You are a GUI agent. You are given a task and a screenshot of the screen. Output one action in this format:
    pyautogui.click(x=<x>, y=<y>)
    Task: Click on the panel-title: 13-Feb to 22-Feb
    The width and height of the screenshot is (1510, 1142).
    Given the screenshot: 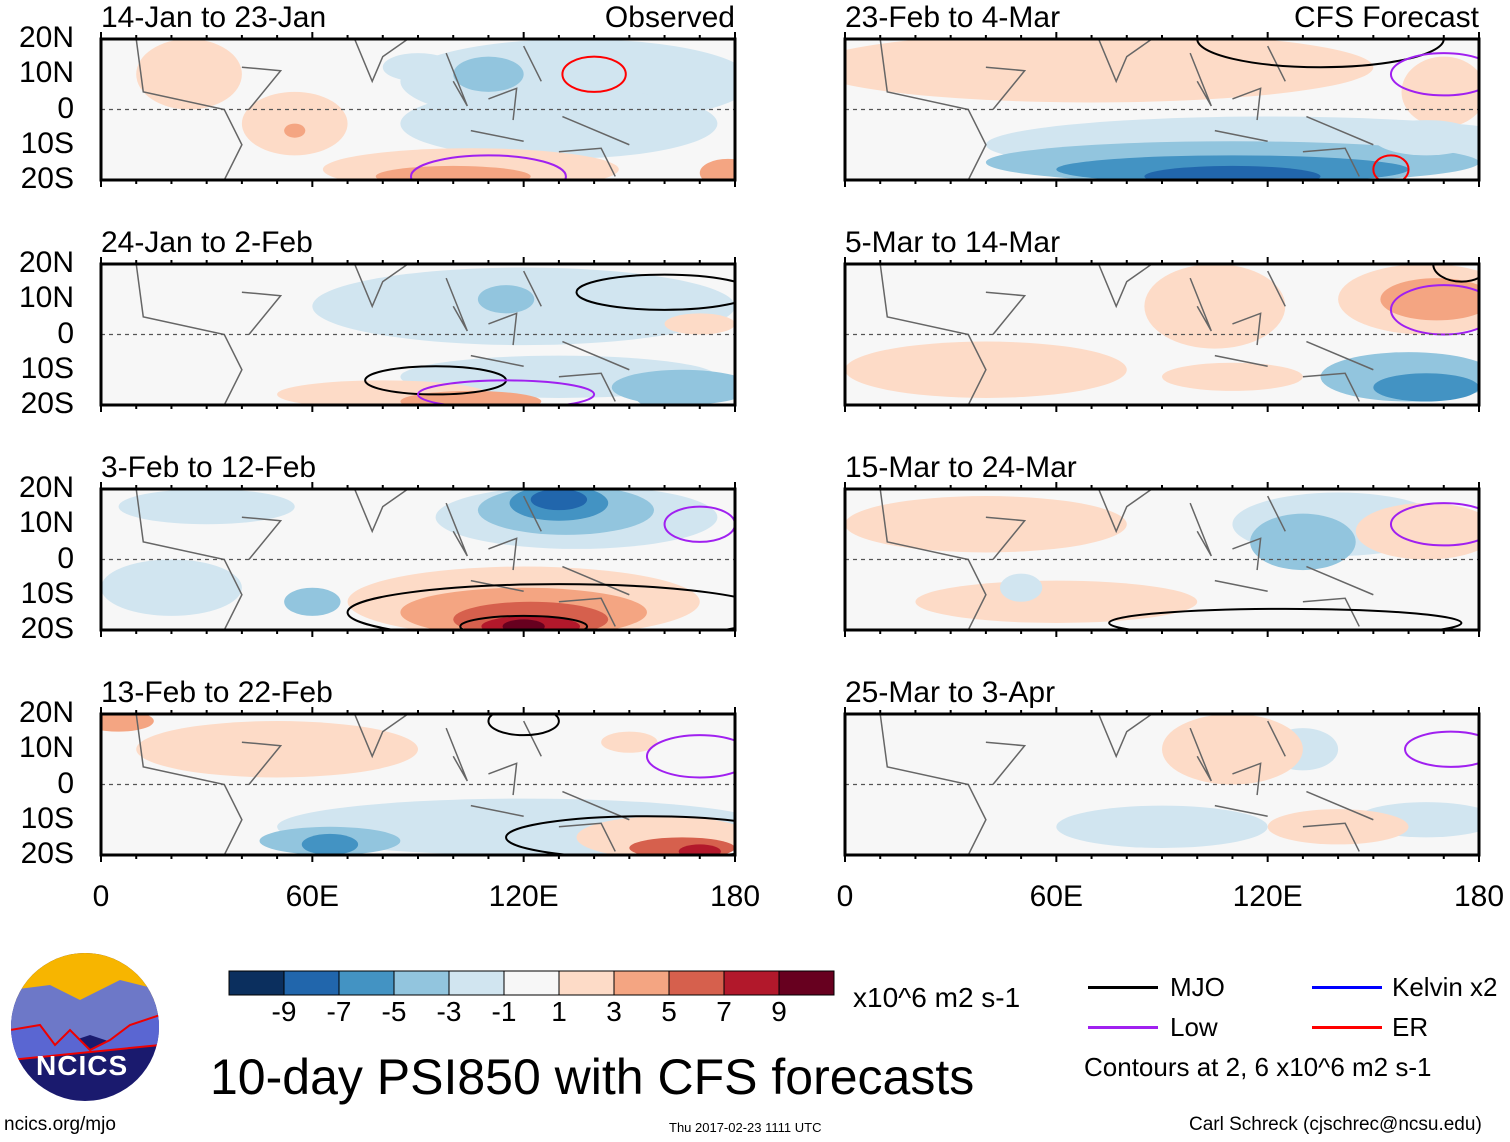 What is the action you would take?
    pyautogui.click(x=217, y=692)
    